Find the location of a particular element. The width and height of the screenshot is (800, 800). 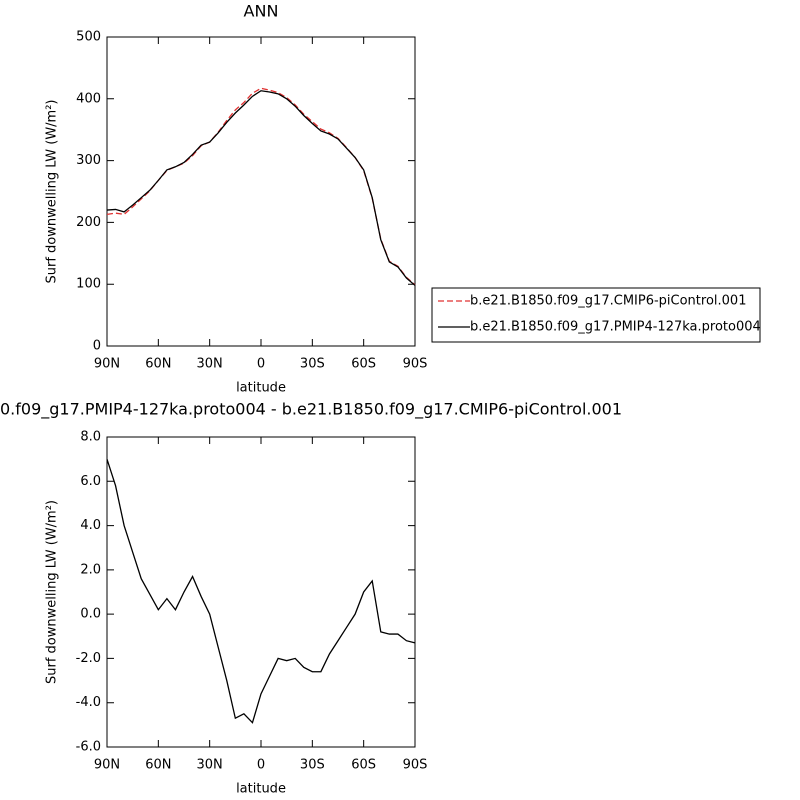

chart-title: ANN is located at coordinates (261, 11).